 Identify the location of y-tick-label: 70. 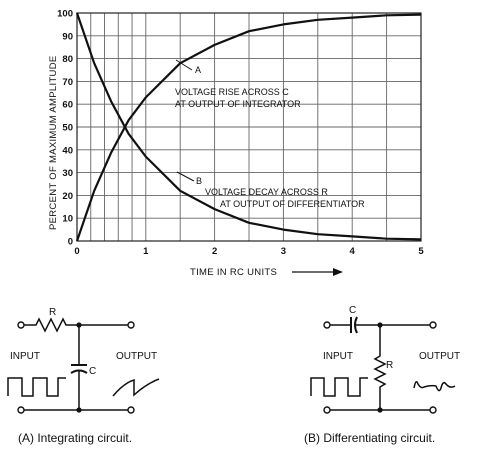
(67, 82).